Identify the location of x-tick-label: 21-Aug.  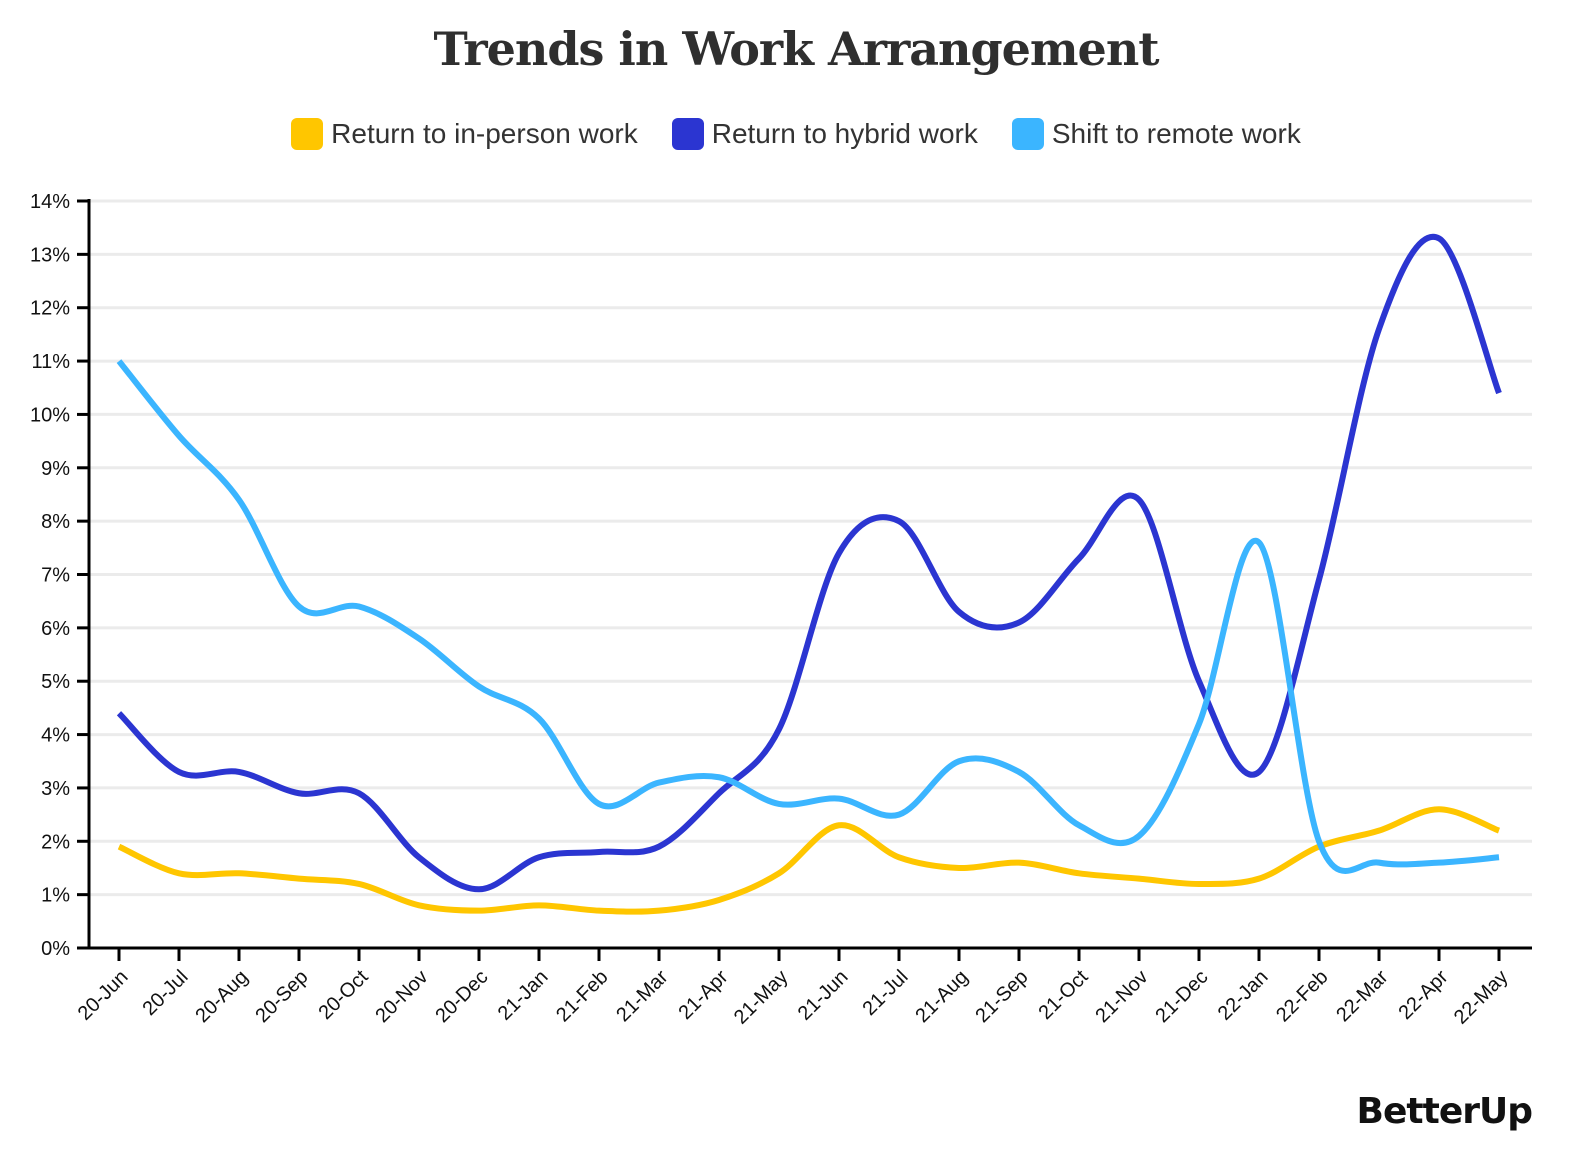
(941, 996).